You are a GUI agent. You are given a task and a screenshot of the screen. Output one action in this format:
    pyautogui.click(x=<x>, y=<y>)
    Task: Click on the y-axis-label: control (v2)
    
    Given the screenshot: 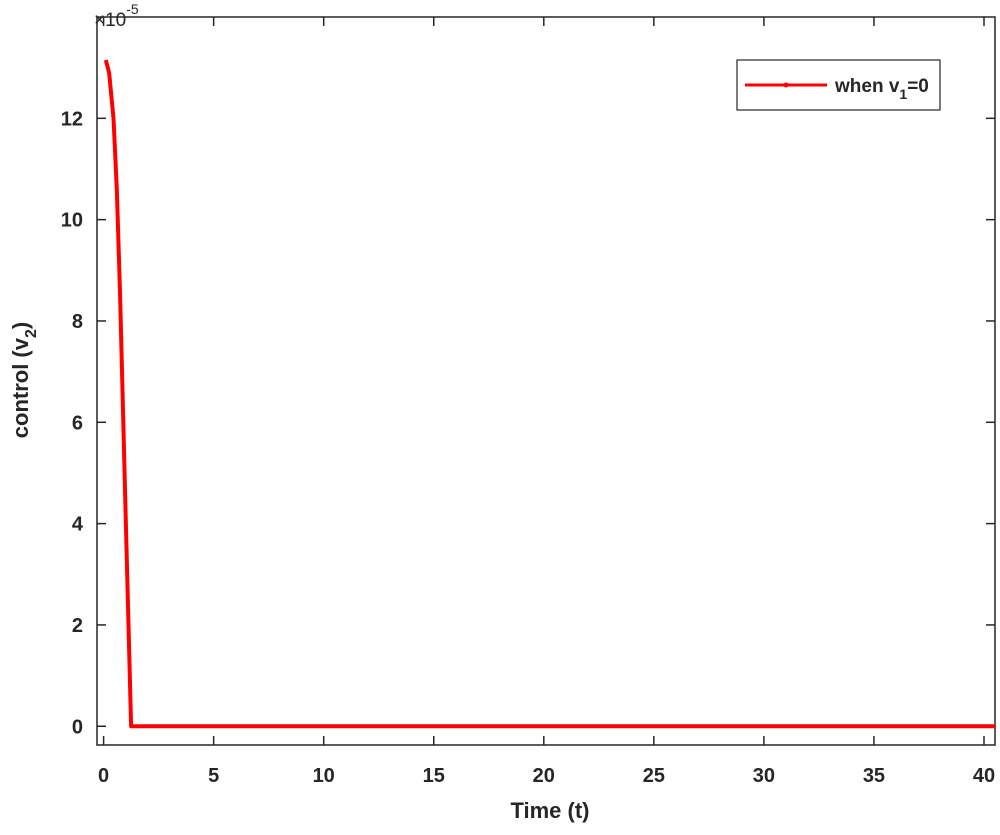 What is the action you would take?
    pyautogui.click(x=24, y=380)
    